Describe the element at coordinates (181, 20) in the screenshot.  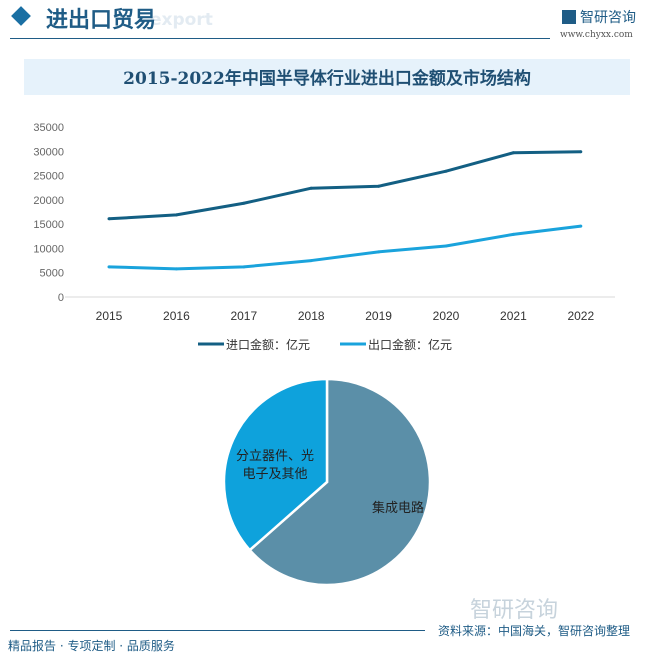
I see `header-ghost-text: export` at that location.